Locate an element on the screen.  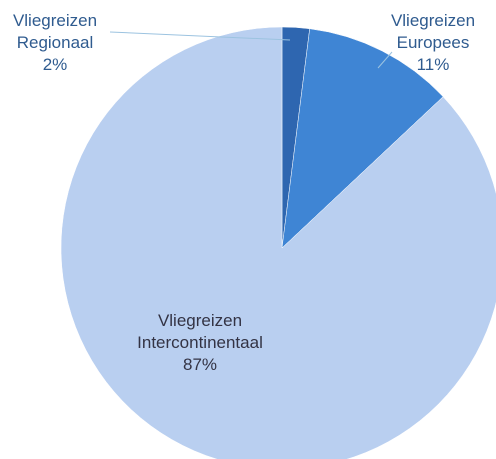
slice-label: Vliegreizen Europees 11% is located at coordinates (433, 43).